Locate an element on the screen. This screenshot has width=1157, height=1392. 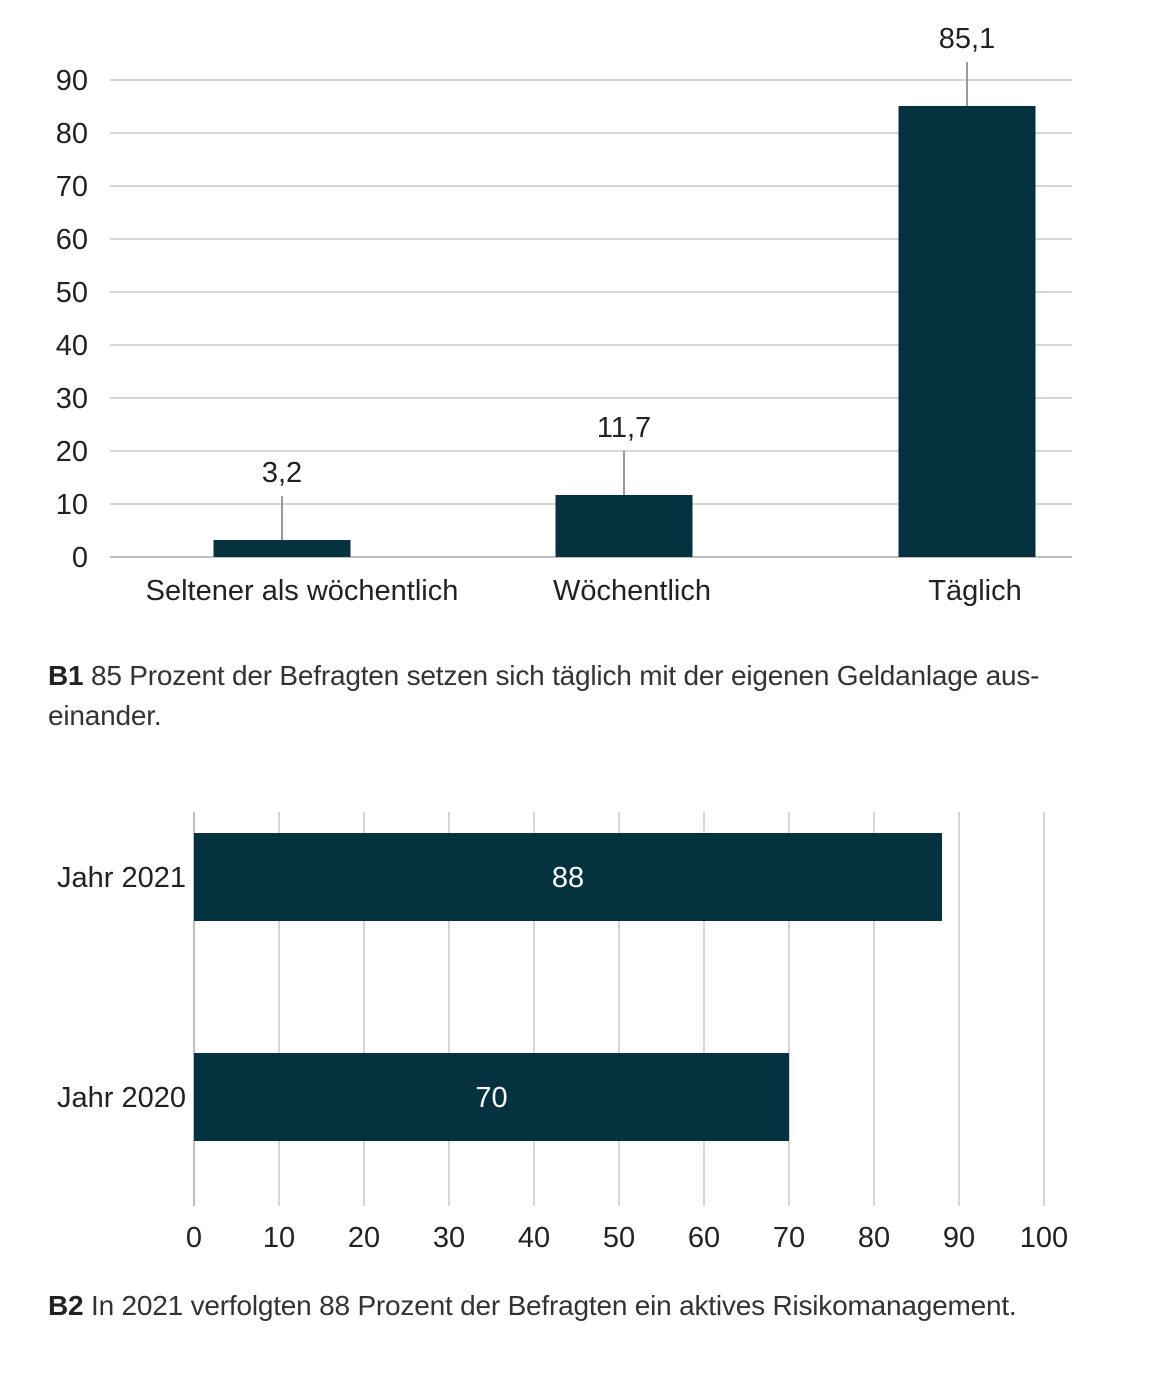
x-tick-label: 30 is located at coordinates (449, 1238).